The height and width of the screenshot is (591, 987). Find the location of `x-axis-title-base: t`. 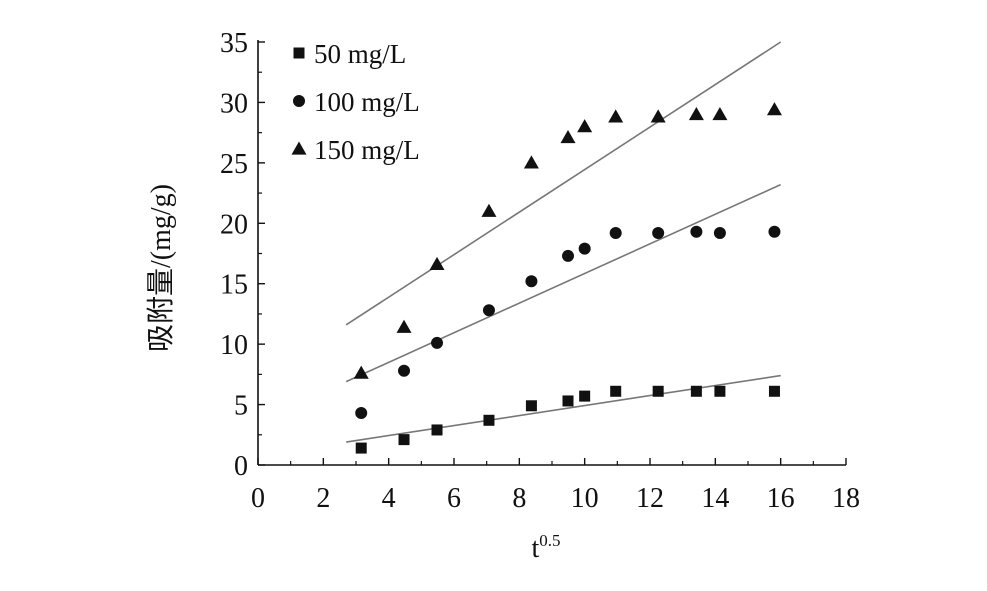

x-axis-title-base: t is located at coordinates (535, 548).